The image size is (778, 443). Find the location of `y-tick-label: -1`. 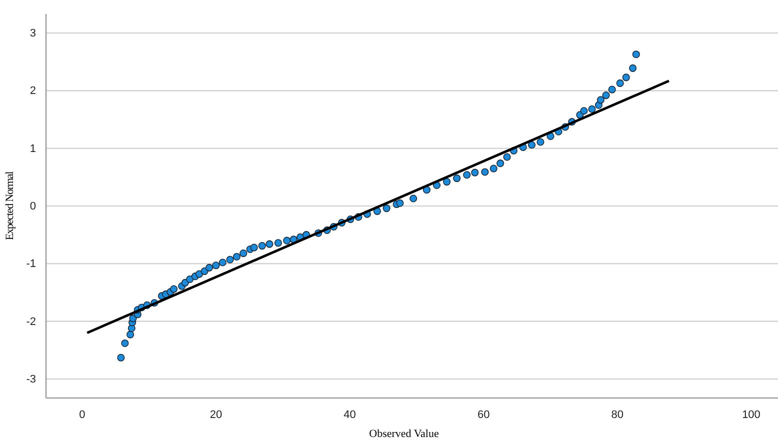

y-tick-label: -1 is located at coordinates (31, 264).